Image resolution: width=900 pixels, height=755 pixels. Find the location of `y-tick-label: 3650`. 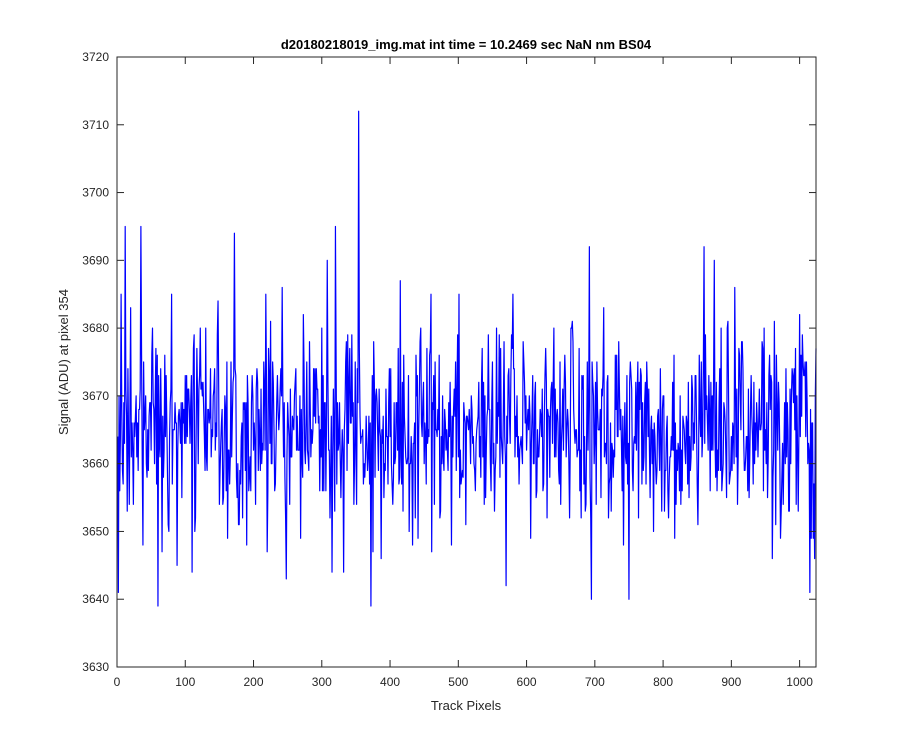

y-tick-label: 3650 is located at coordinates (95, 531).